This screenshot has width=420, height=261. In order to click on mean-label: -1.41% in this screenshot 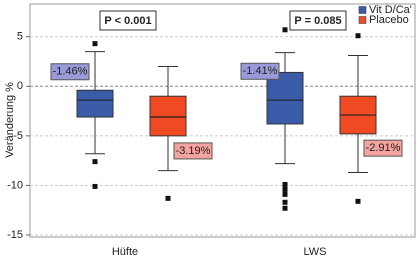, I will do `click(260, 71)`.